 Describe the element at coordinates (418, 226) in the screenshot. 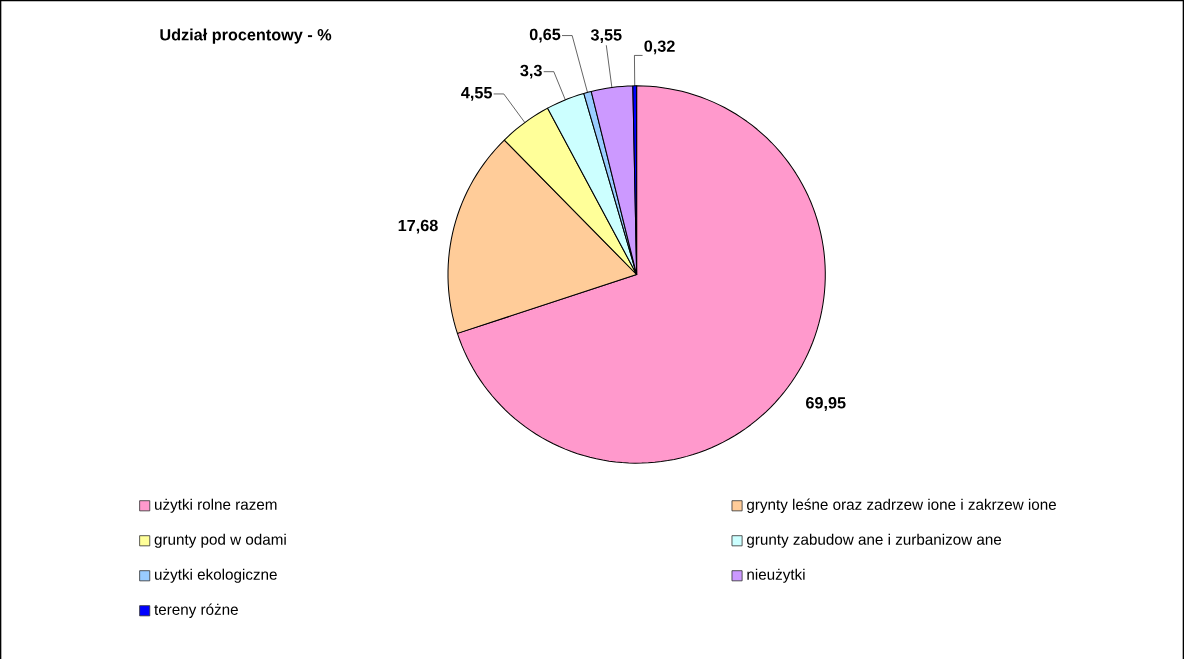

I see `data-label: 17,68` at that location.